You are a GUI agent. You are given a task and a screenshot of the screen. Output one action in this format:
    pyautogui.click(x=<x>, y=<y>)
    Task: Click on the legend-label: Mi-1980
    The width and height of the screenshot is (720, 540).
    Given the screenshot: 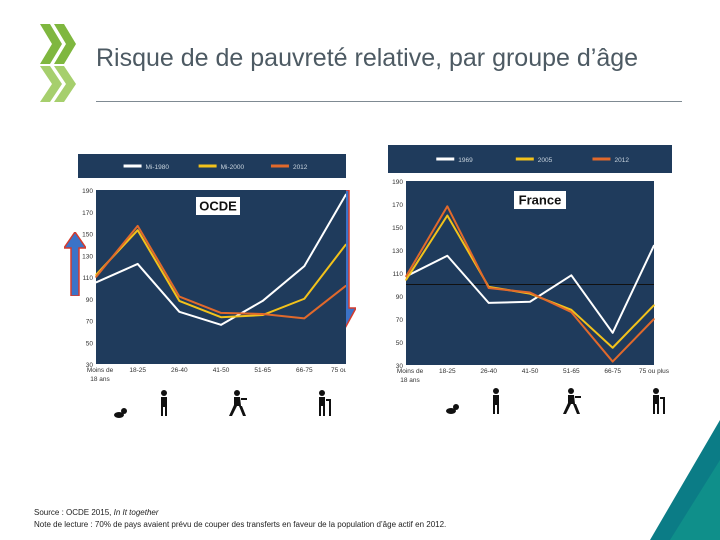 What is the action you would take?
    pyautogui.click(x=158, y=167)
    